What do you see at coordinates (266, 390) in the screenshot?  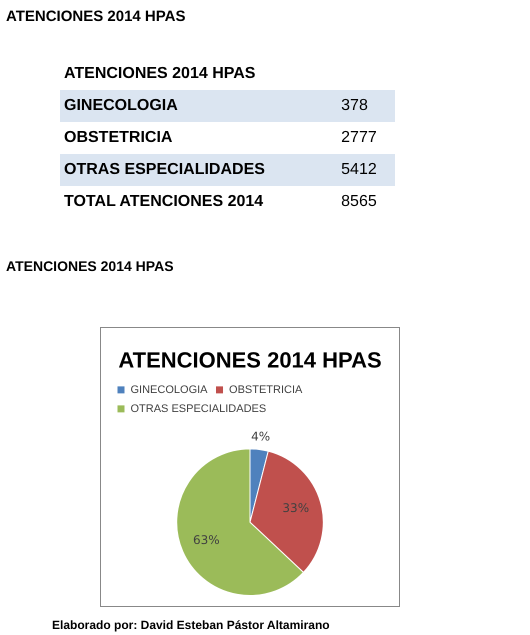 I see `legend-label: OBSTETRICIA` at bounding box center [266, 390].